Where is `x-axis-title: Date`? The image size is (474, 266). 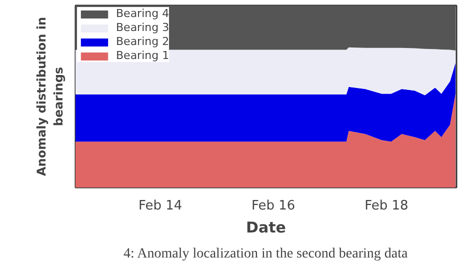
x-axis-title: Date is located at coordinates (266, 227).